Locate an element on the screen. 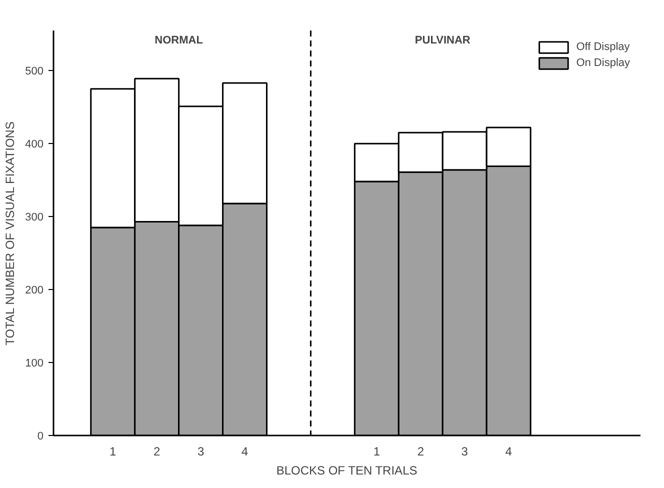  annotation: NORMAL is located at coordinates (179, 40).